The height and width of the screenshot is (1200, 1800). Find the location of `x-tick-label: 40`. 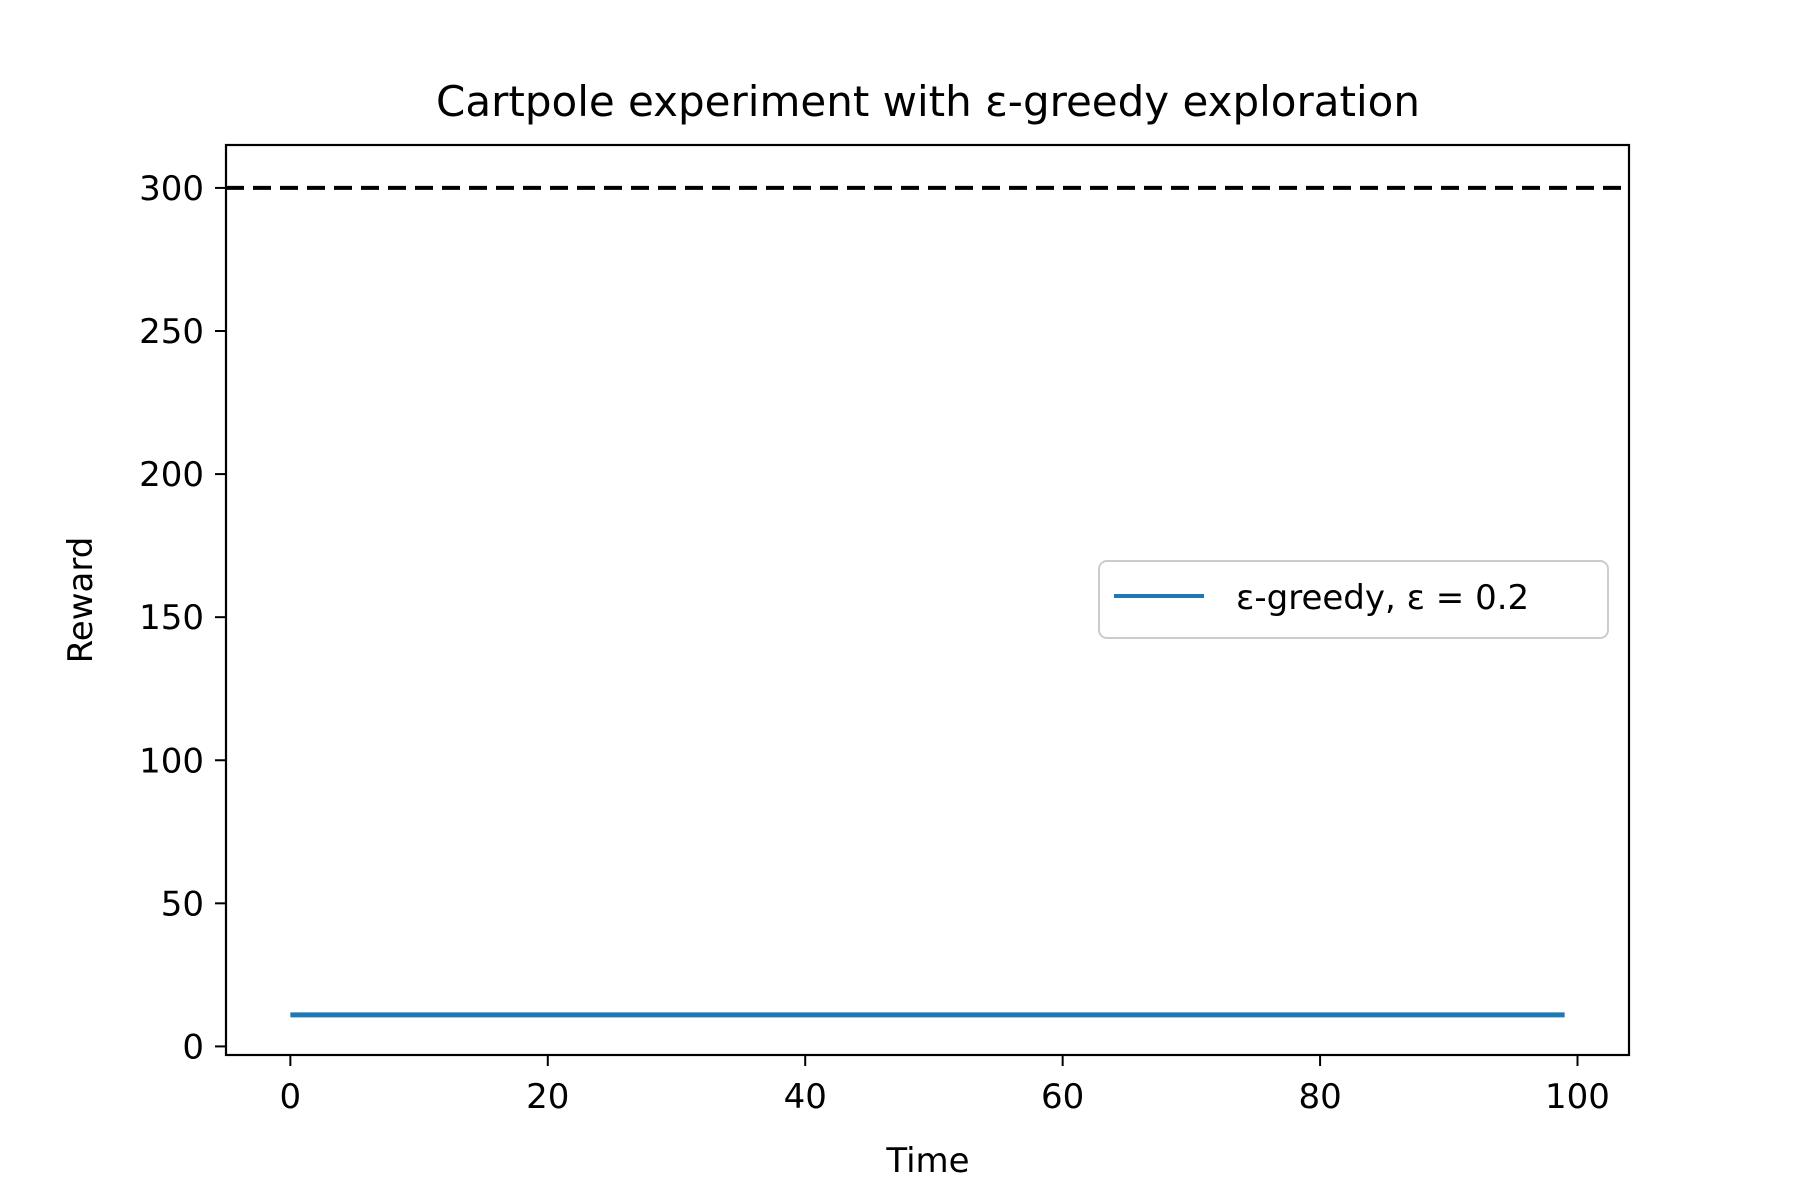

x-tick-label: 40 is located at coordinates (805, 1097).